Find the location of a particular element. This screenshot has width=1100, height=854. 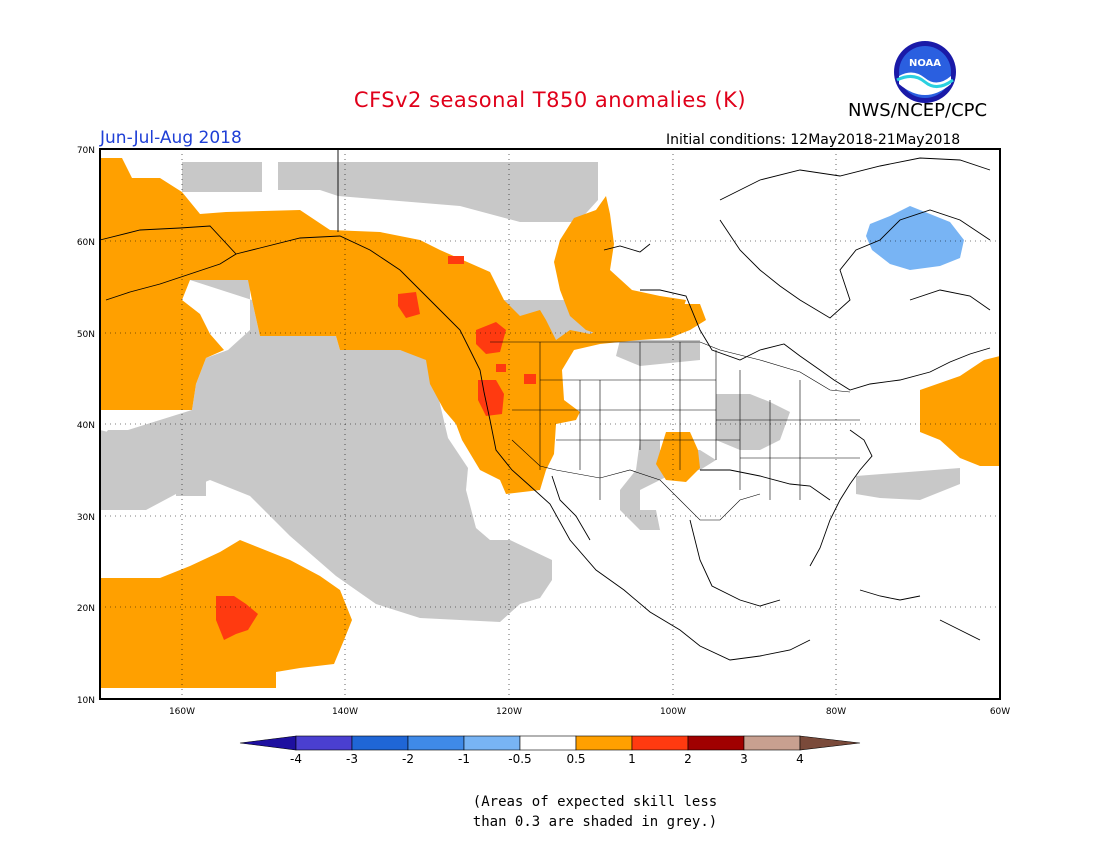

lon-label: 60W is located at coordinates (1000, 712).